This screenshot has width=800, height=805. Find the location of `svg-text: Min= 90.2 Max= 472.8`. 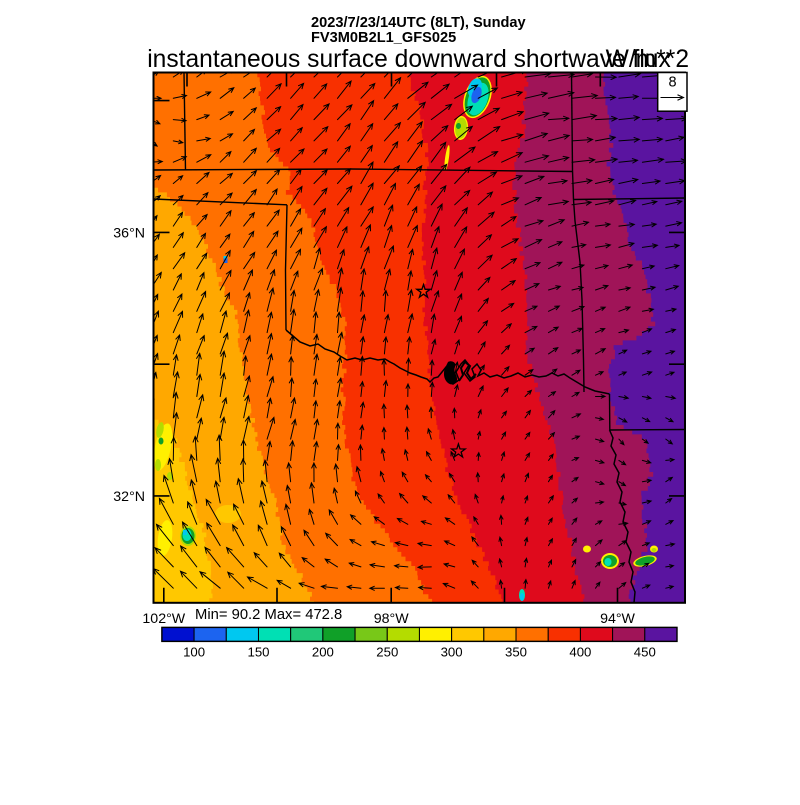

svg-text: Min= 90.2 Max= 472.8 is located at coordinates (268, 615).